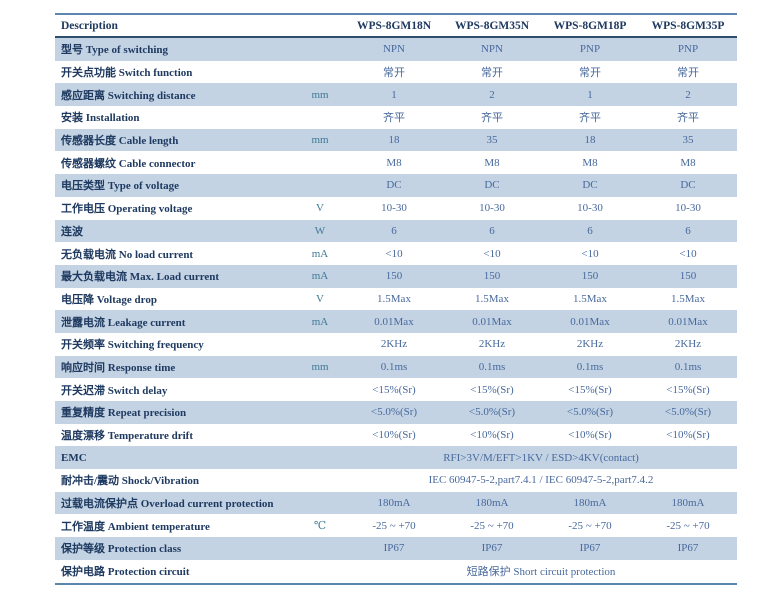  I want to click on table-row: 传感器长度 Cable length mm 18 35 18 35, so click(396, 140).